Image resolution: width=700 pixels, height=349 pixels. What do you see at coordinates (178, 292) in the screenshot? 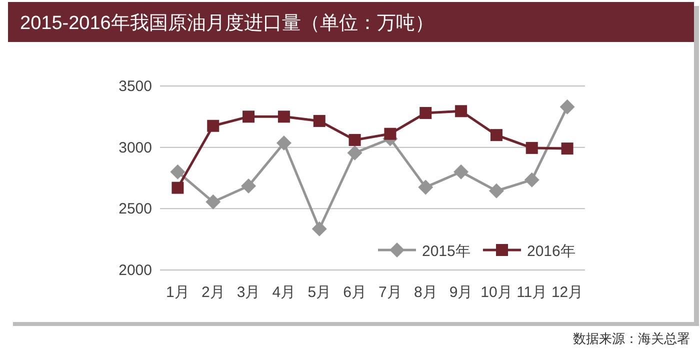
I see `x-tick-label: 1月` at bounding box center [178, 292].